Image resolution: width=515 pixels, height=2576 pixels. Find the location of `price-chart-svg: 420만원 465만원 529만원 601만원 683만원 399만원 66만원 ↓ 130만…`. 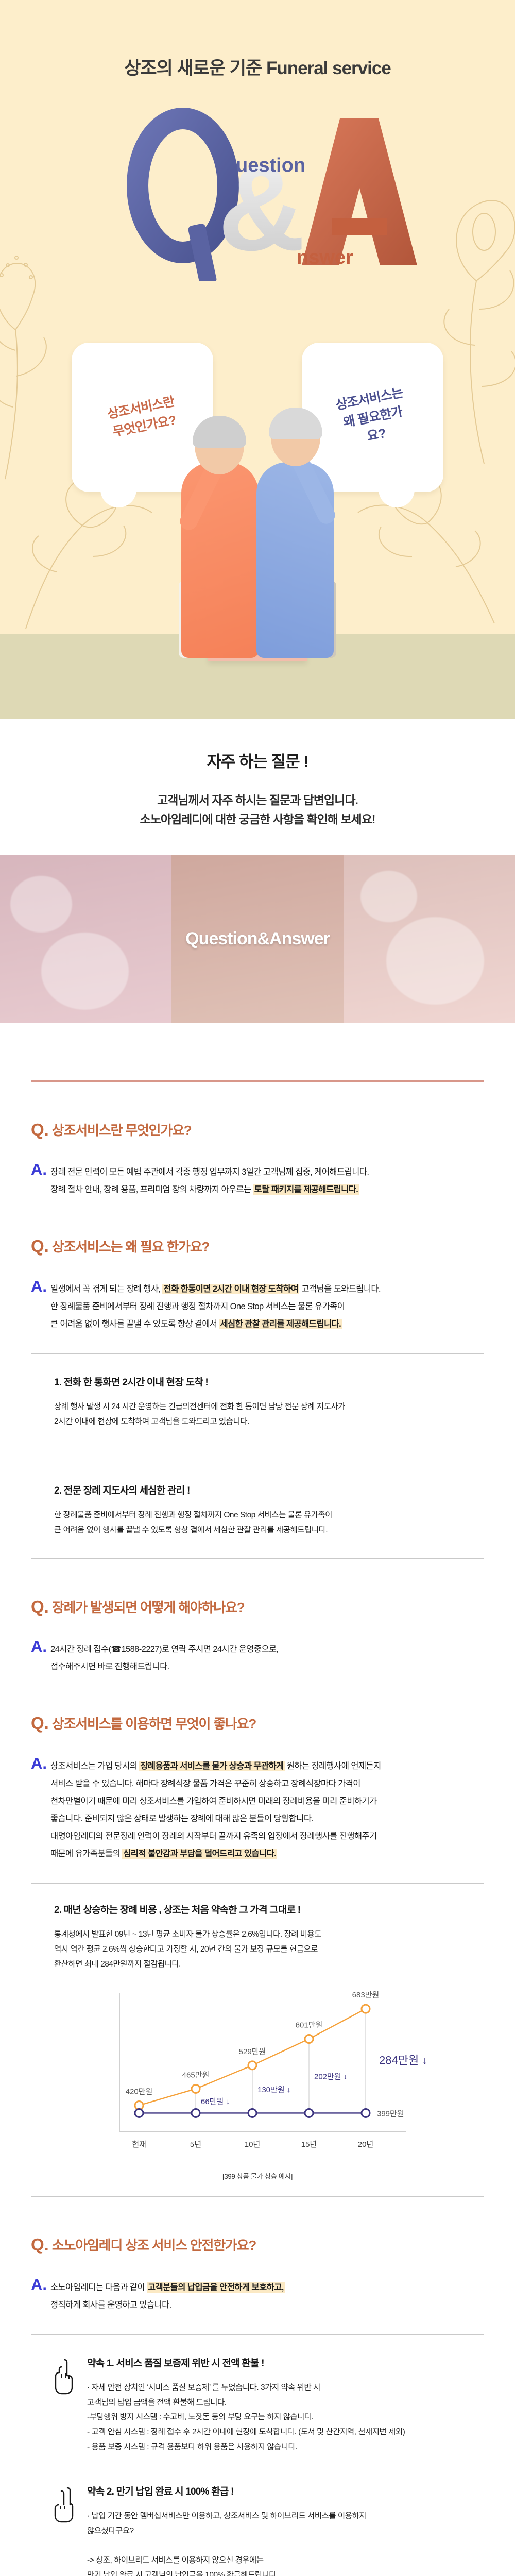

price-chart-svg: 420만원 465만원 529만원 601만원 683만원 399만원 66만원 ↓ 130만… is located at coordinates (273, 2070).